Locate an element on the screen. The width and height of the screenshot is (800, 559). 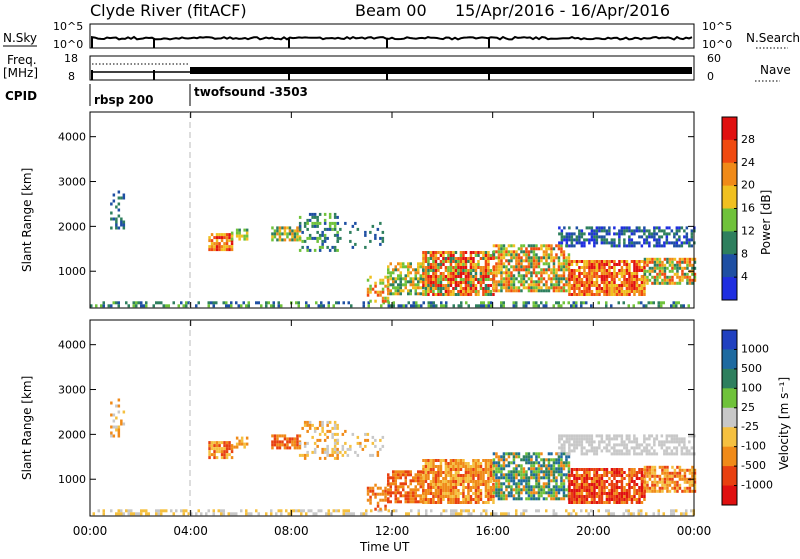
colorbar-segment is located at coordinates (729, 456).